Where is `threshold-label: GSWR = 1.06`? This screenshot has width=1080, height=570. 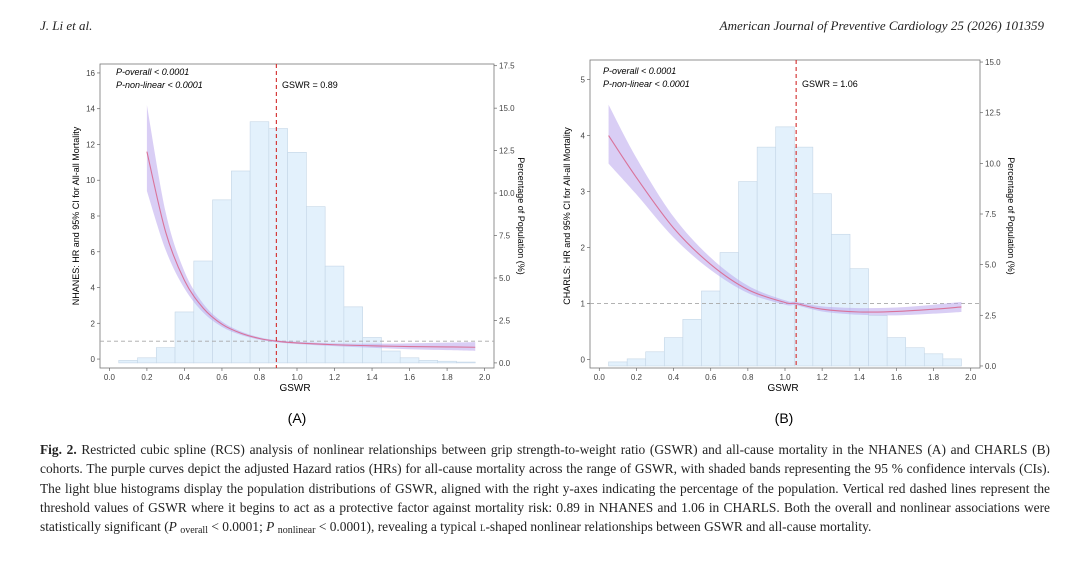
threshold-label: GSWR = 1.06 is located at coordinates (830, 84).